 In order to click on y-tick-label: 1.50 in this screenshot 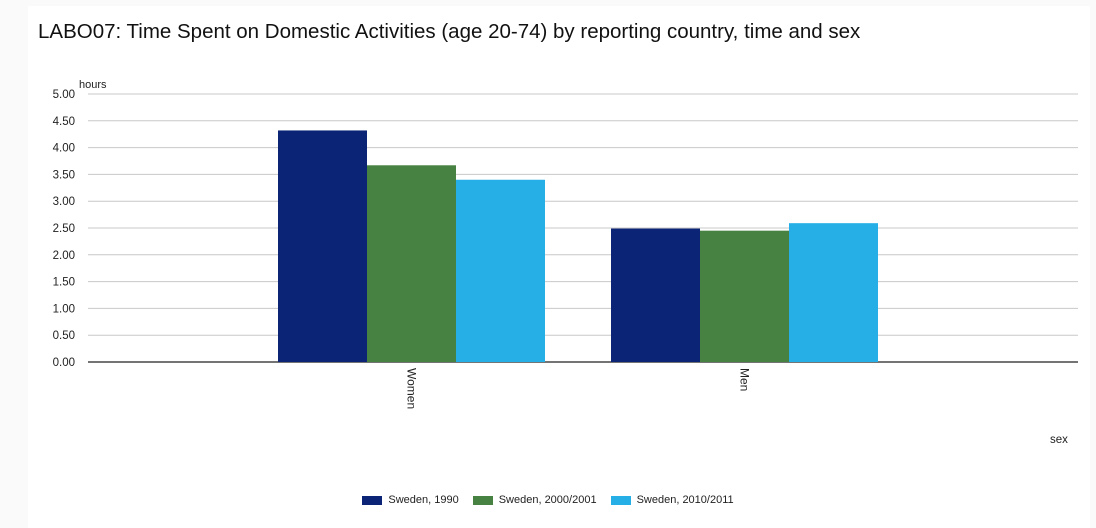, I will do `click(64, 283)`.